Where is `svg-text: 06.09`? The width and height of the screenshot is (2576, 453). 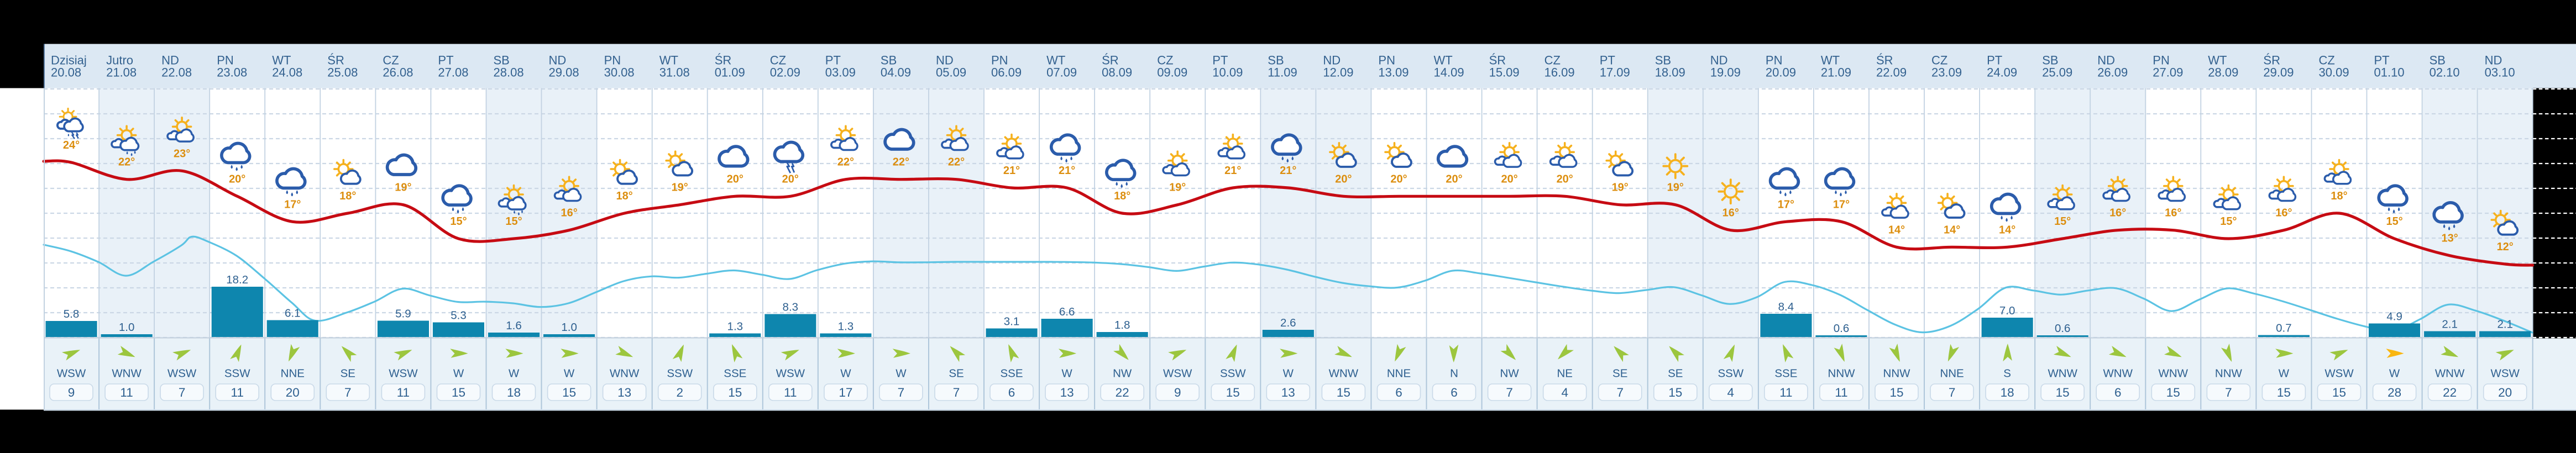
svg-text: 06.09 is located at coordinates (1006, 73).